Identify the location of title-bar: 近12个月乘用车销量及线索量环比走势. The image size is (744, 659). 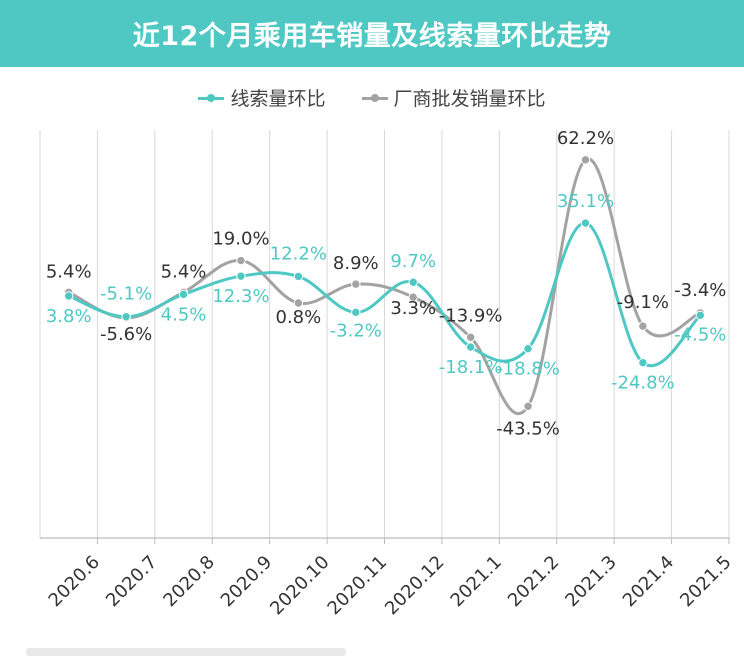
(372, 33).